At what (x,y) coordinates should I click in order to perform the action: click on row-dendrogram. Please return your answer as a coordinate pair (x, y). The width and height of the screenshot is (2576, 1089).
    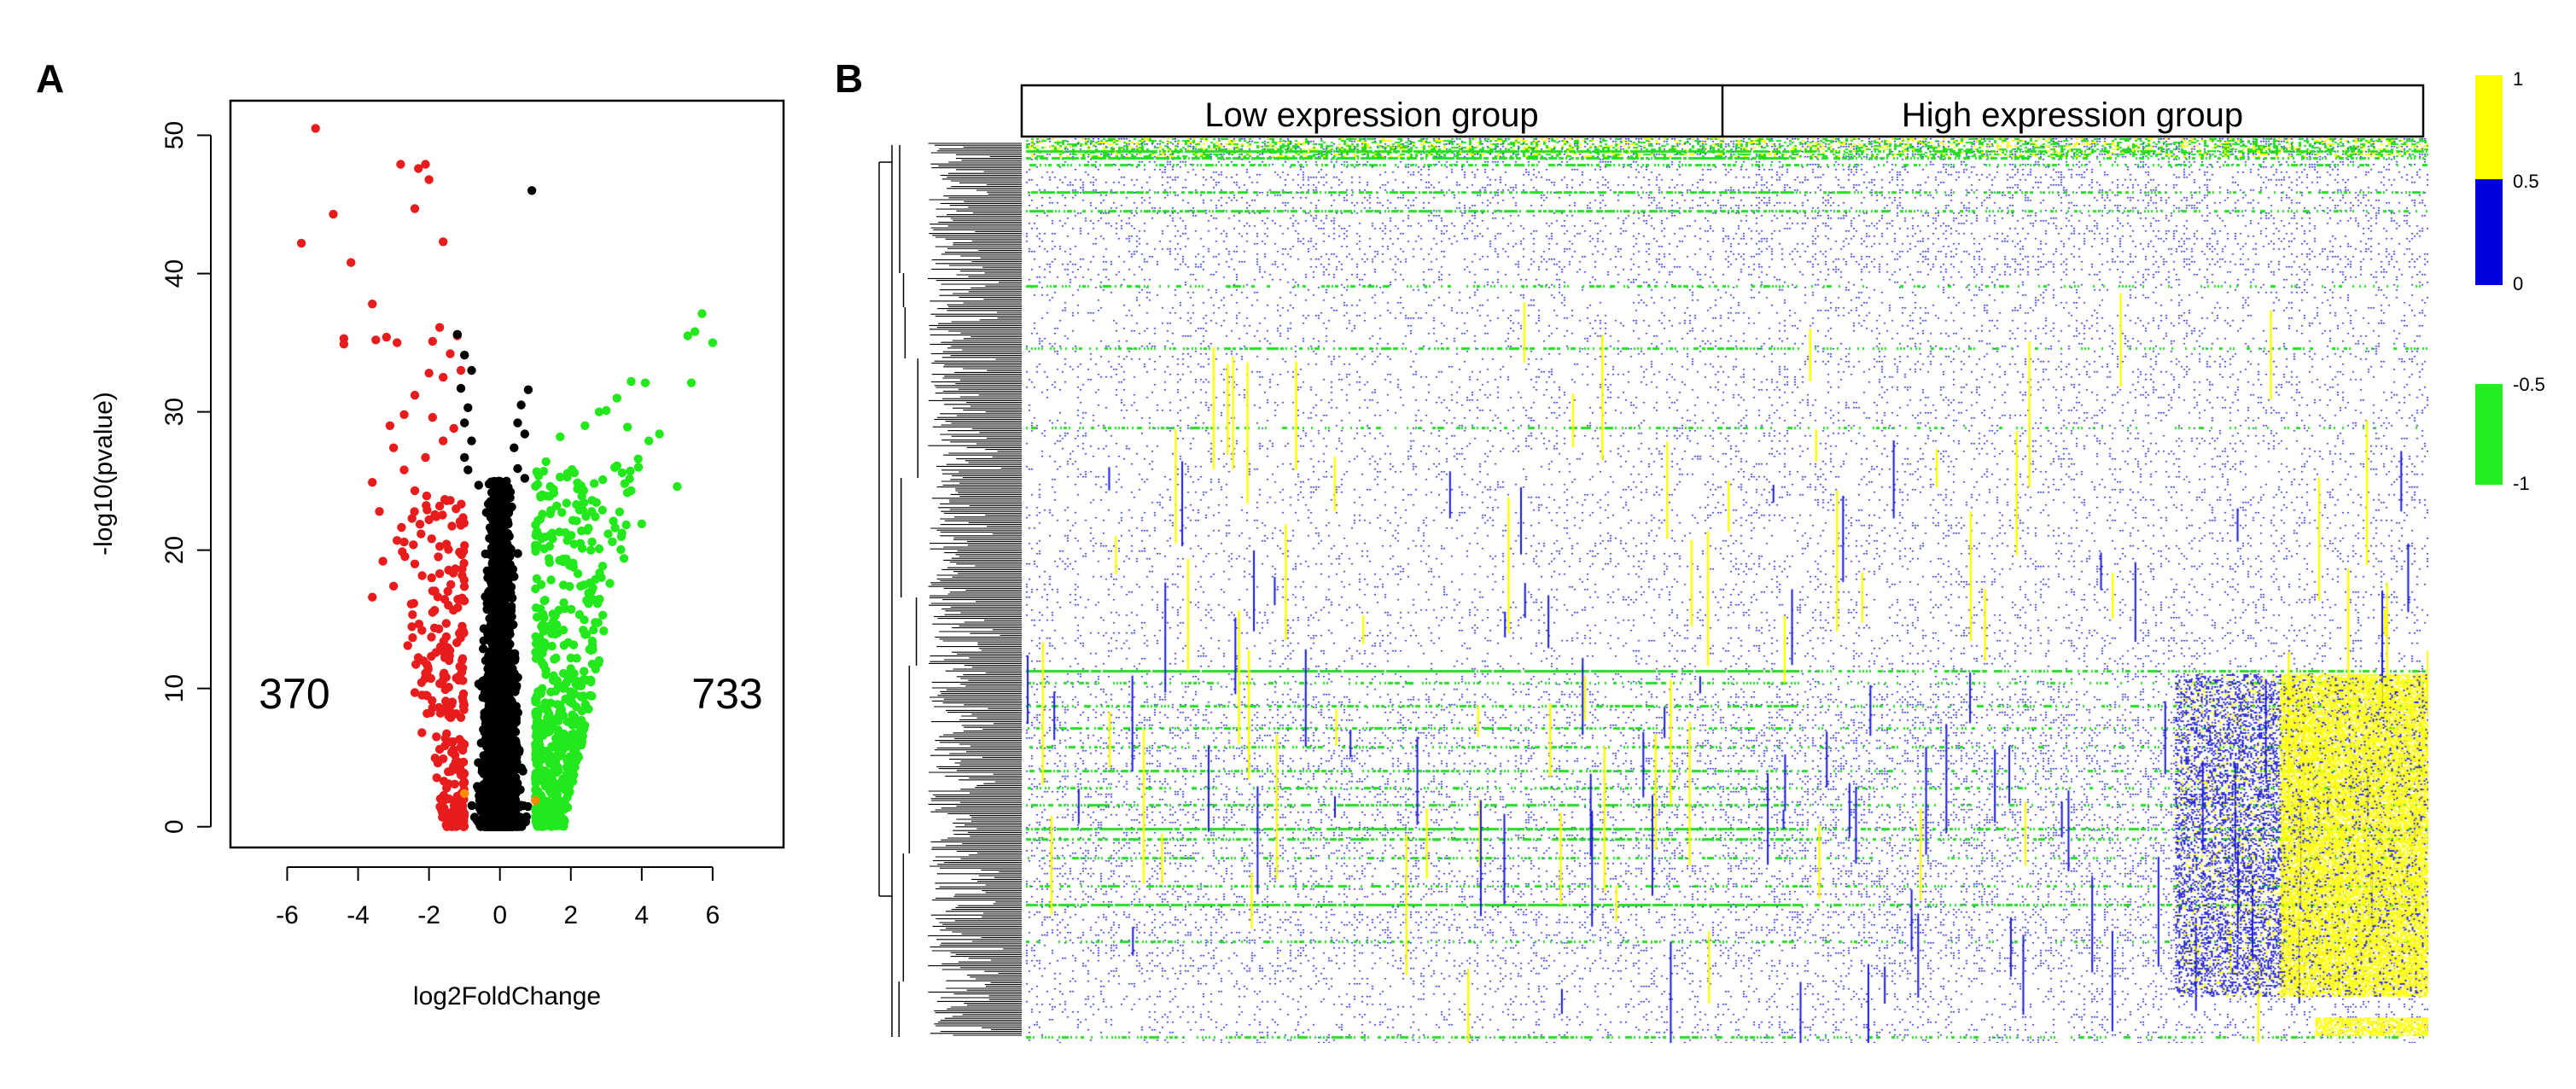
    Looking at the image, I should click on (950, 590).